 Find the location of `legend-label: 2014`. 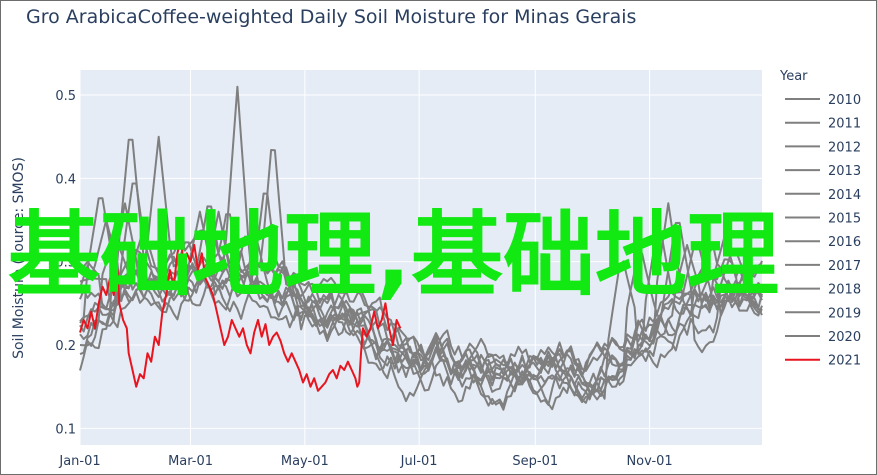

legend-label: 2014 is located at coordinates (844, 195).